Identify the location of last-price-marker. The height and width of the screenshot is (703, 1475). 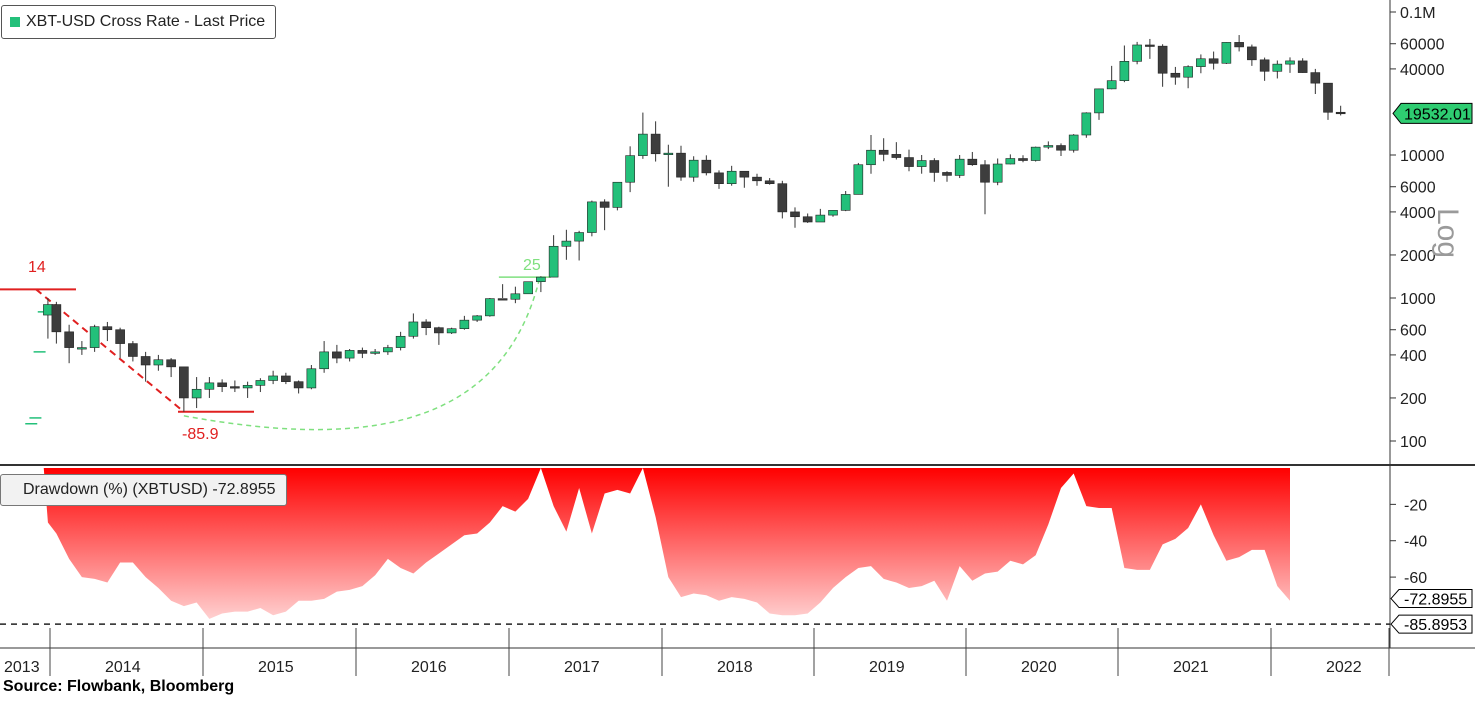
(1432, 113).